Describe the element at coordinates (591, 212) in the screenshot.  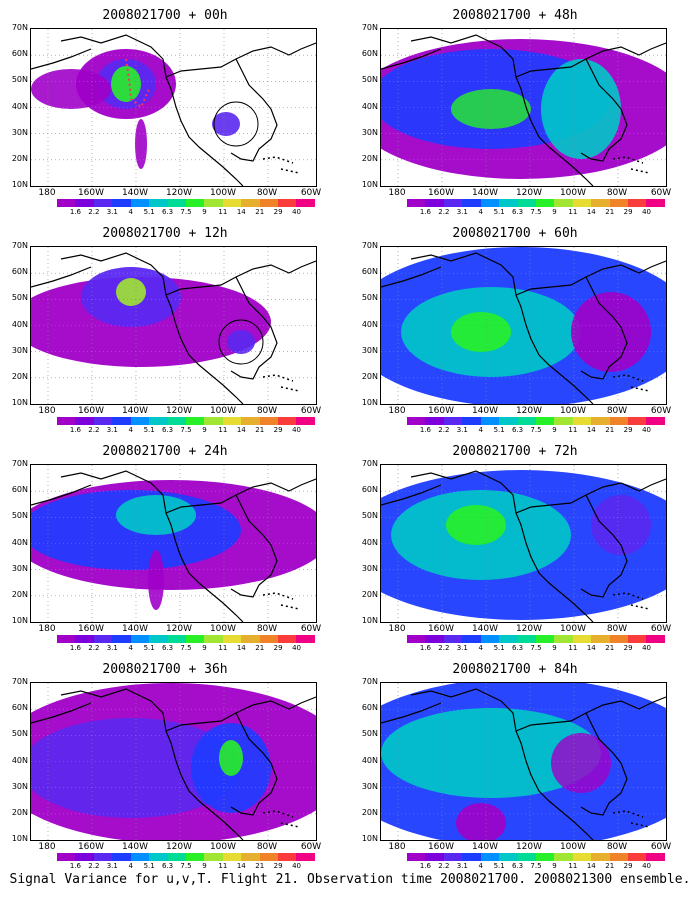
I see `colorbar-label: 14` at that location.